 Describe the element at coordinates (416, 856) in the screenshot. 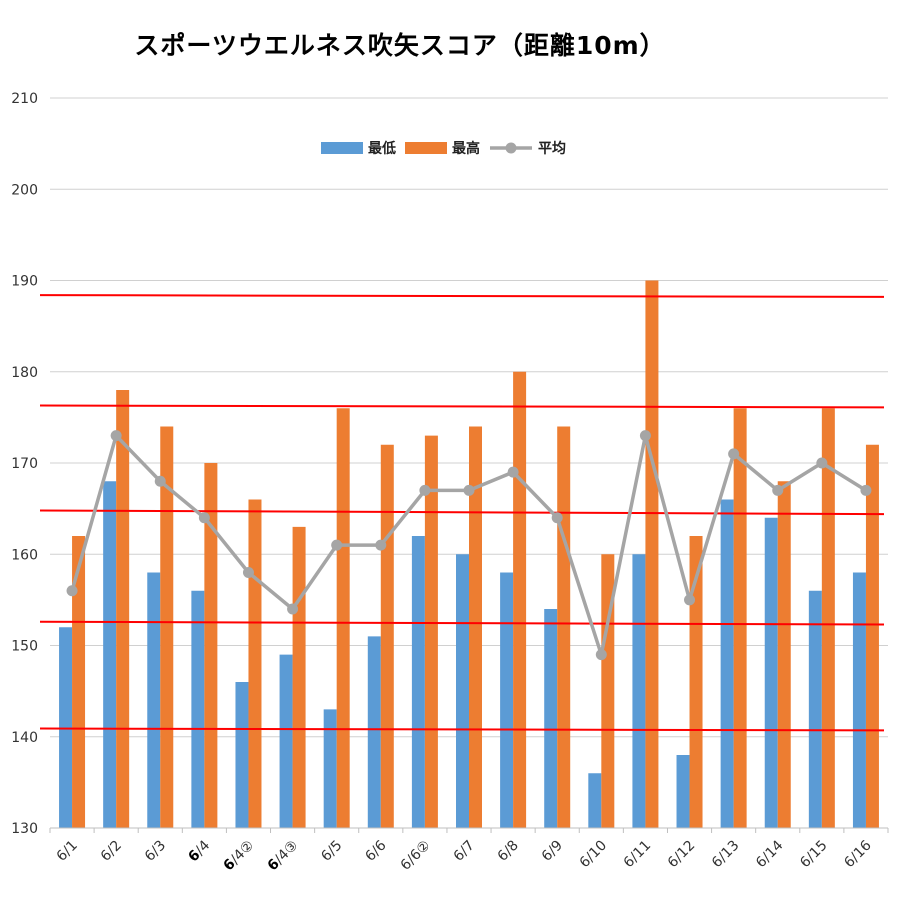

I see `x-tick-label: 6/6②` at that location.